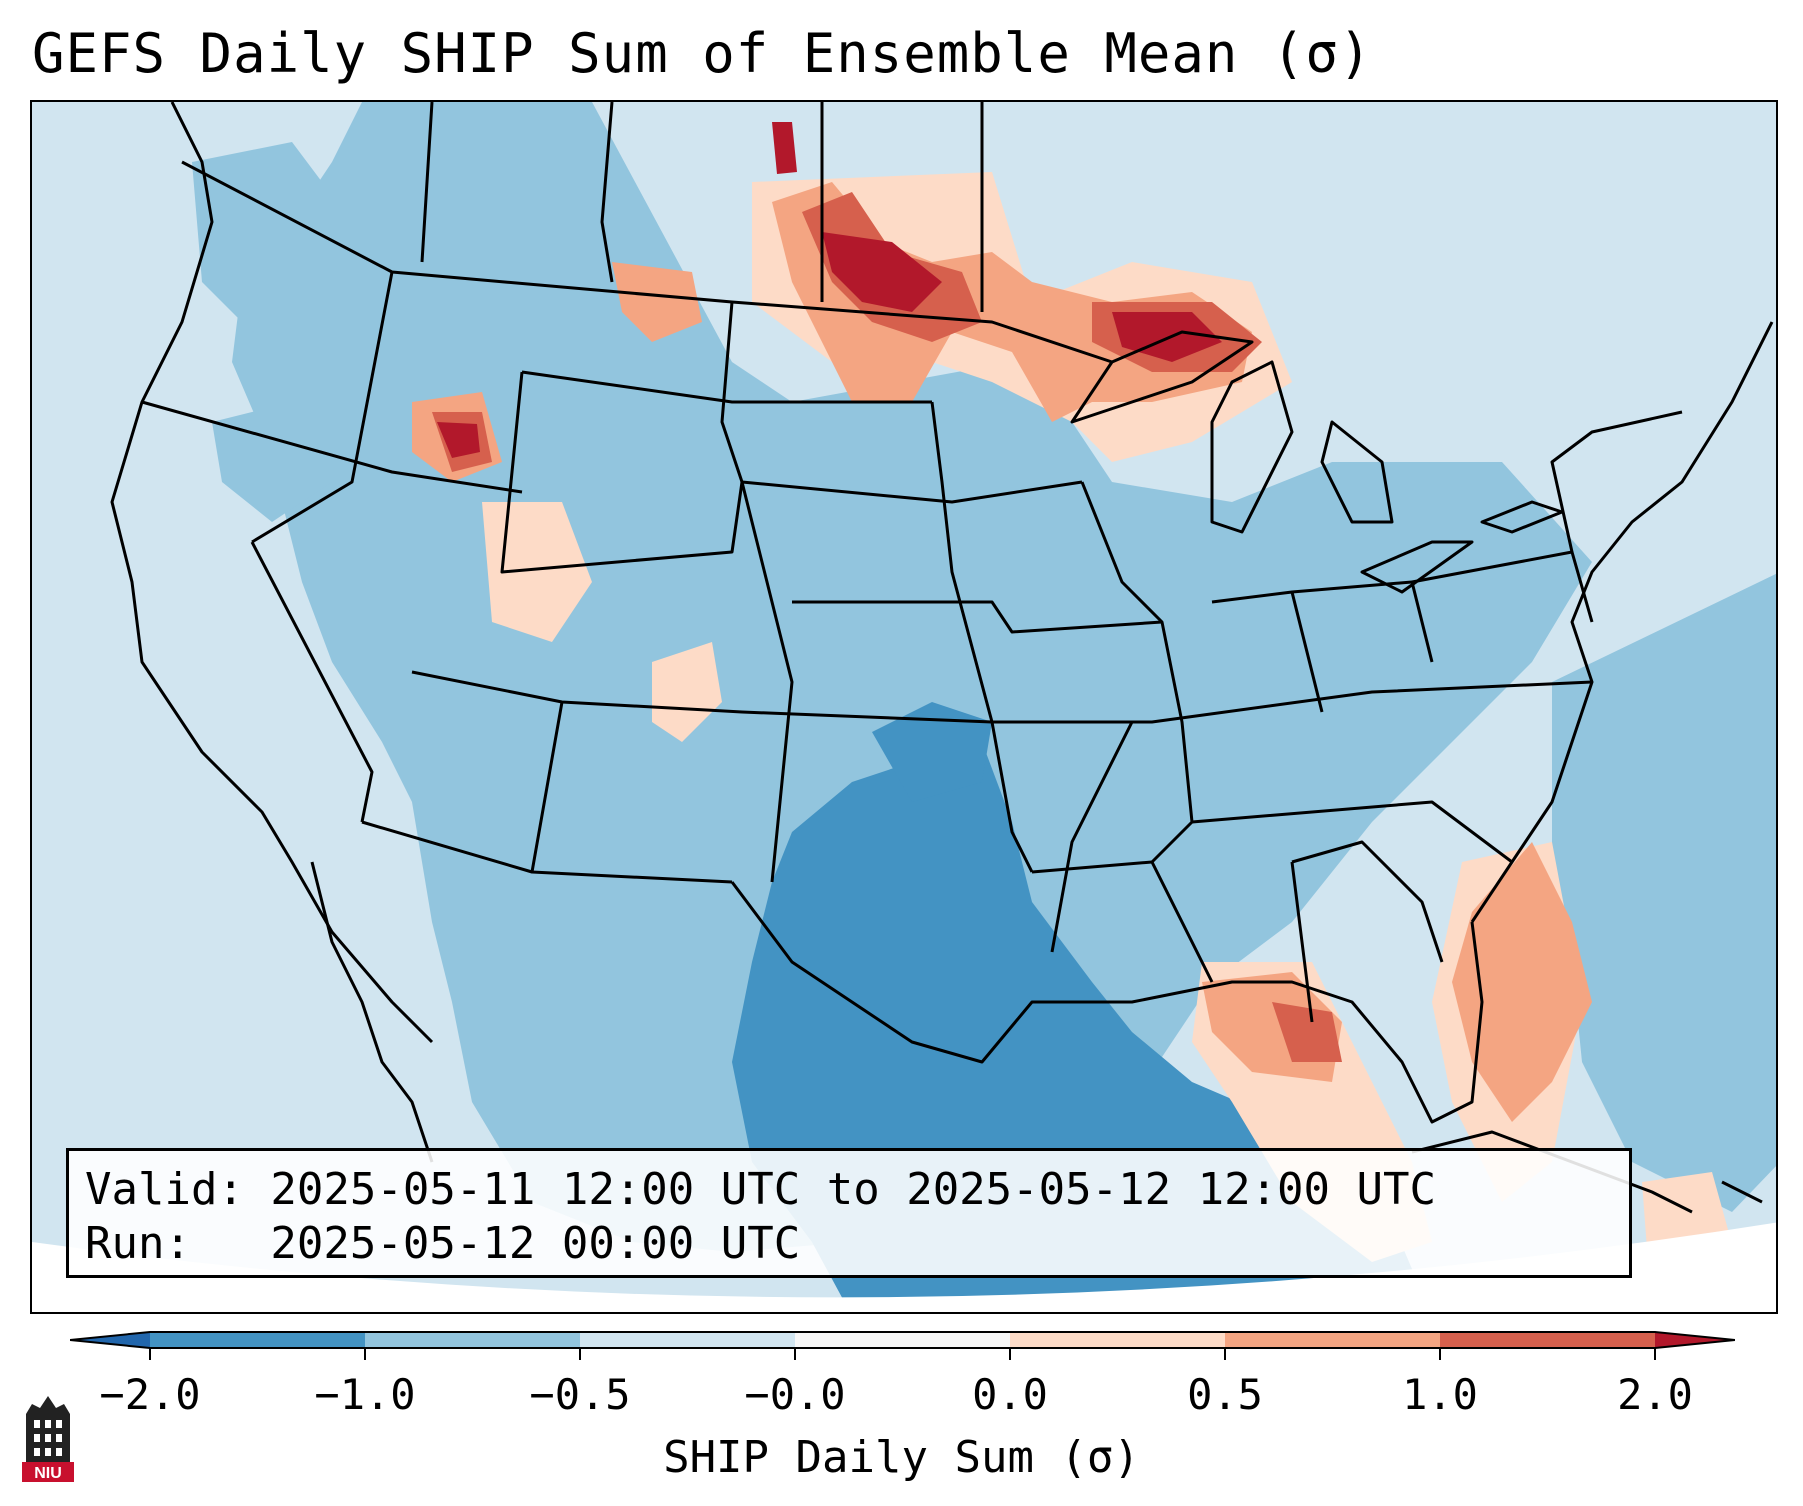 The width and height of the screenshot is (1803, 1506). What do you see at coordinates (904, 1267) in the screenshot?
I see `projection-edge` at bounding box center [904, 1267].